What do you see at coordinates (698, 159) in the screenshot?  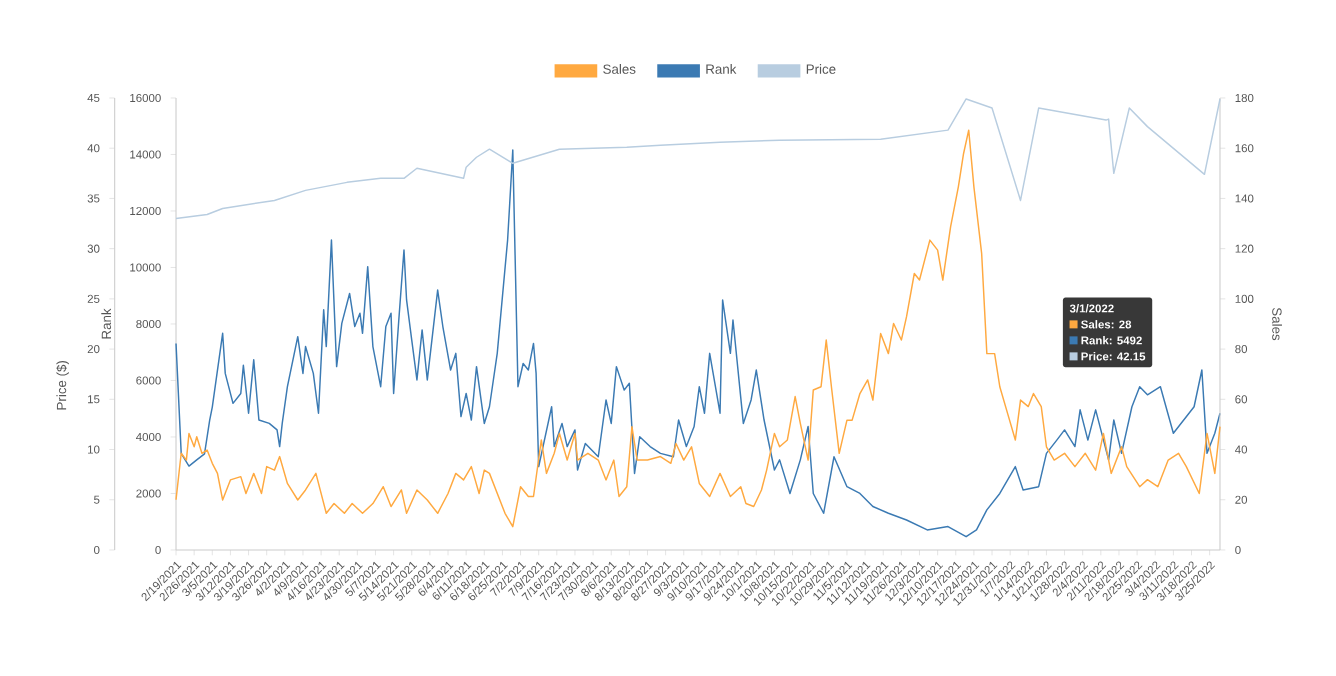 I see `line-series` at bounding box center [698, 159].